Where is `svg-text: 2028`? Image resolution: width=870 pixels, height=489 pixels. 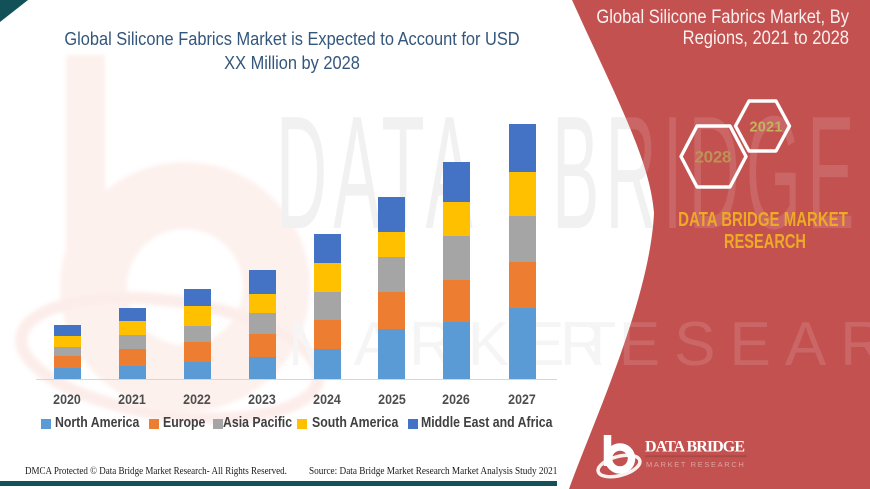
svg-text: 2028 is located at coordinates (713, 157).